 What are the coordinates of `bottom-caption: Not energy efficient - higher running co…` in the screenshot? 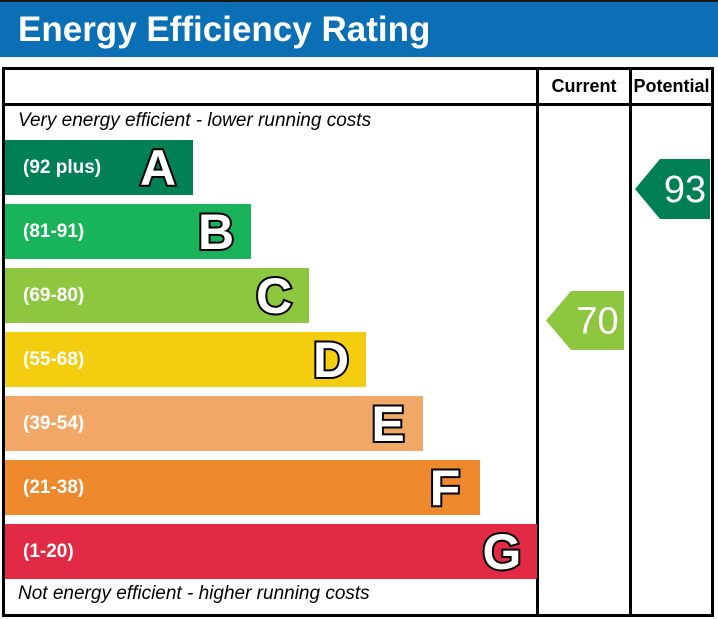 It's located at (194, 593).